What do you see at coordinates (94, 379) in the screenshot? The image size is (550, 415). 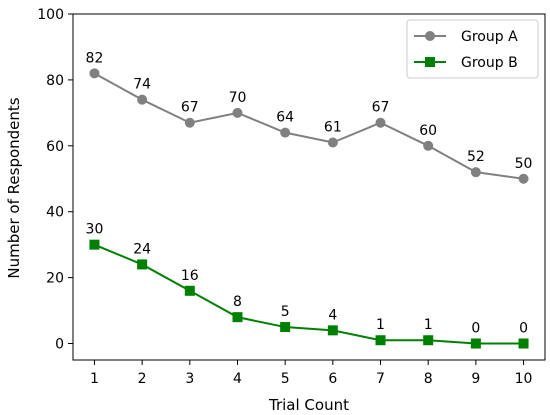 I see `x-tick-label: 1` at bounding box center [94, 379].